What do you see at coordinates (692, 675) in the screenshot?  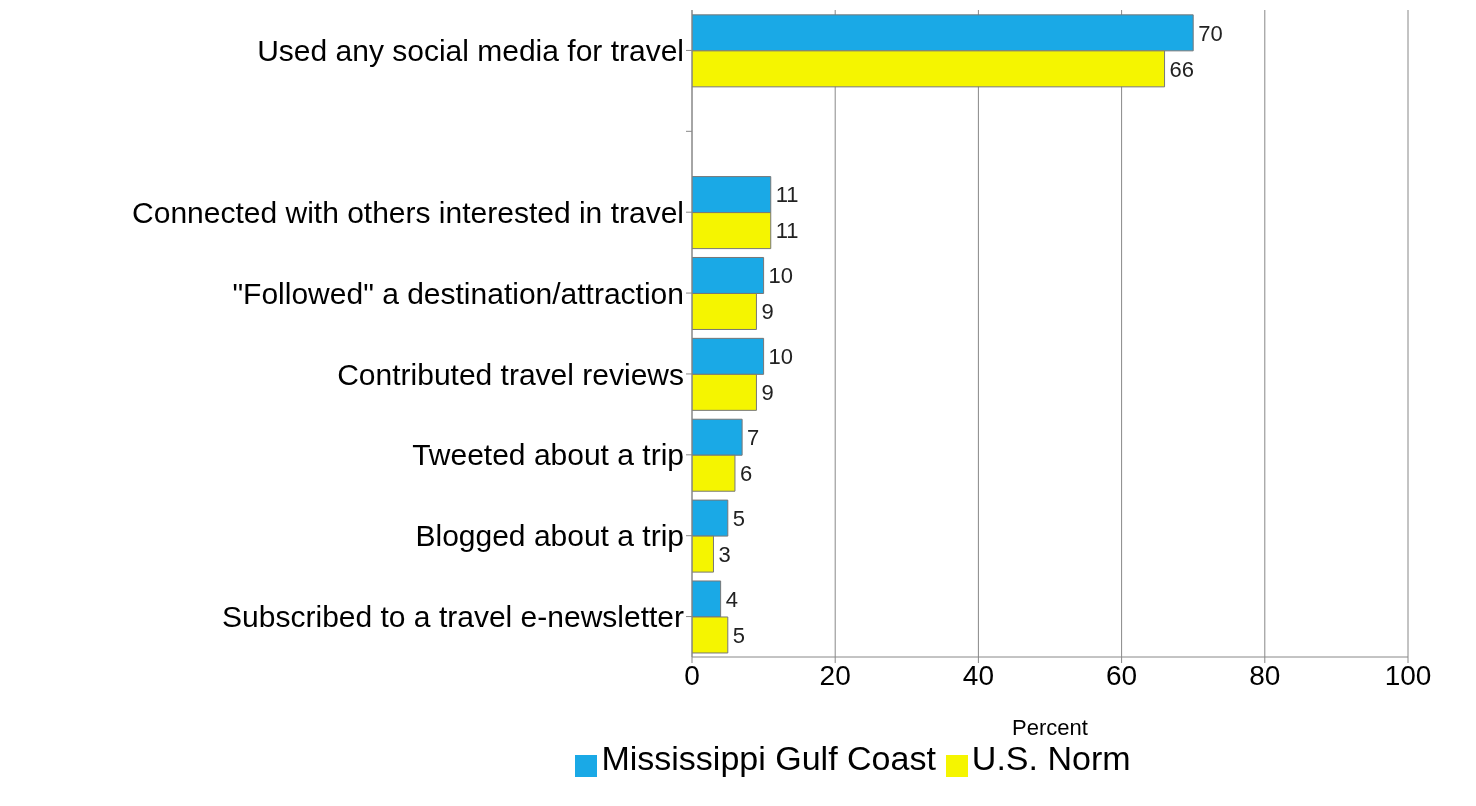 I see `x-tick-label: 0` at bounding box center [692, 675].